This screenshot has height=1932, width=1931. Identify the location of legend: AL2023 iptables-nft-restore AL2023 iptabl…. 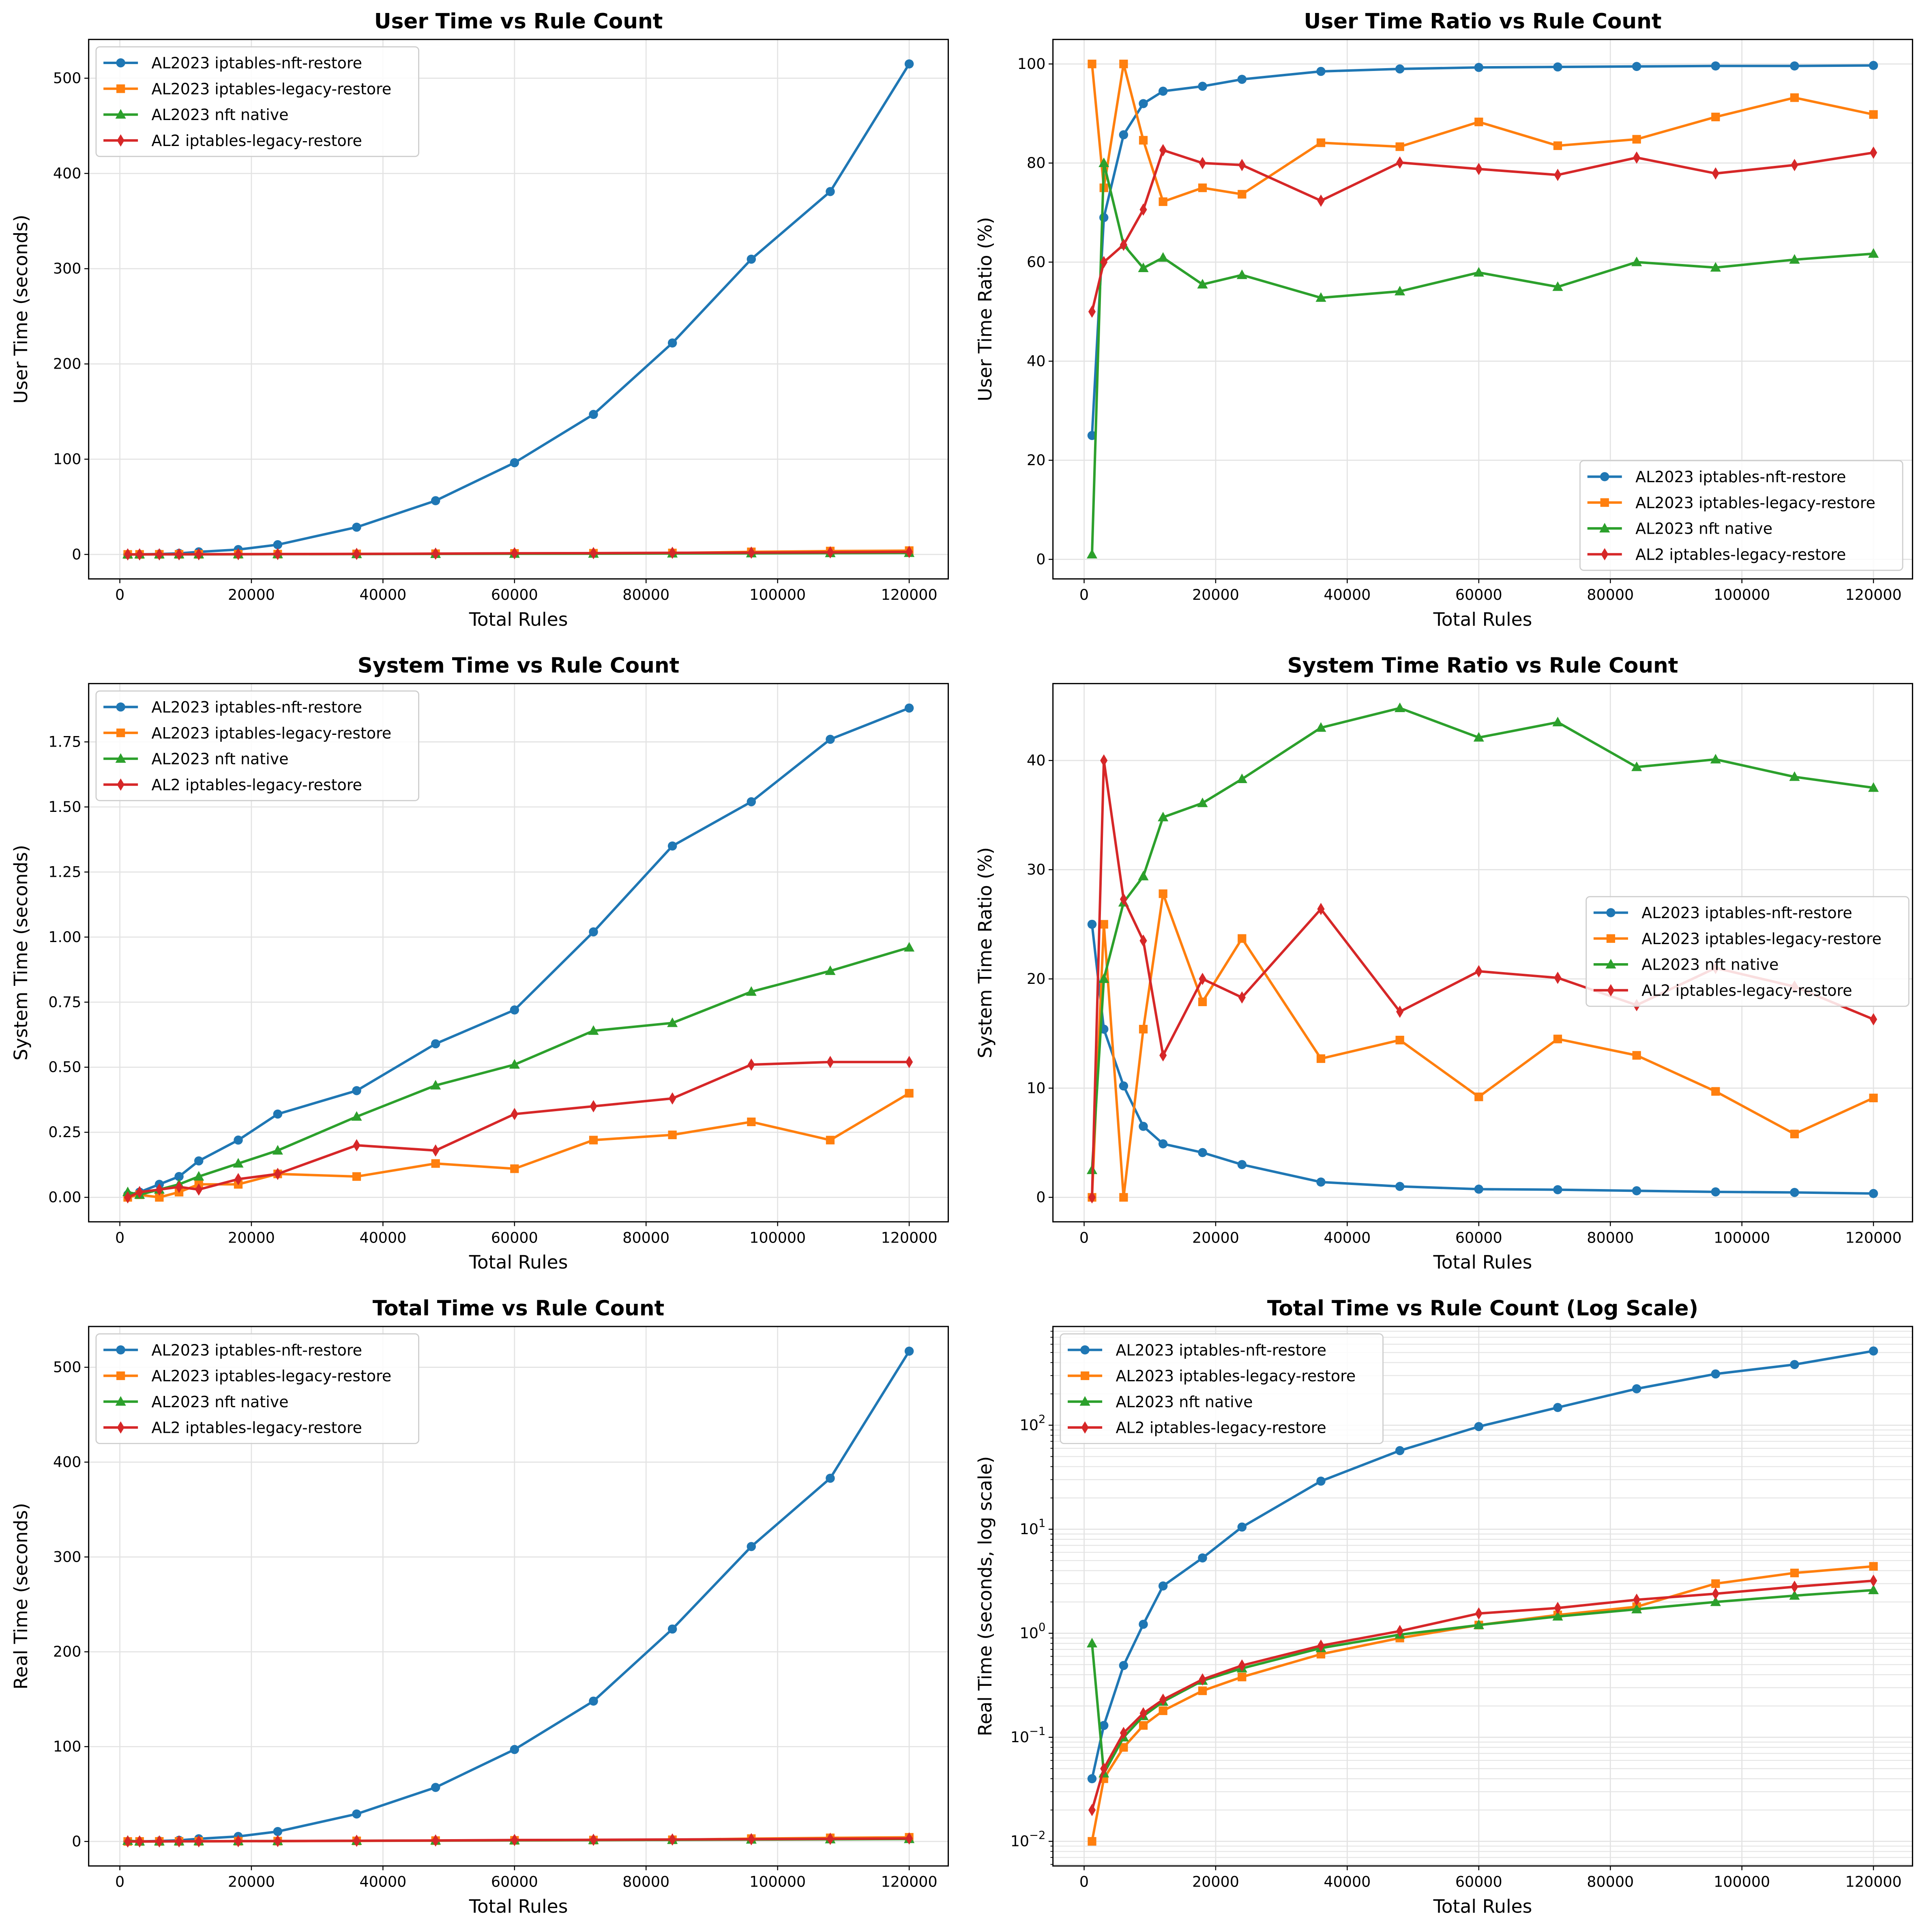
(1741, 515).